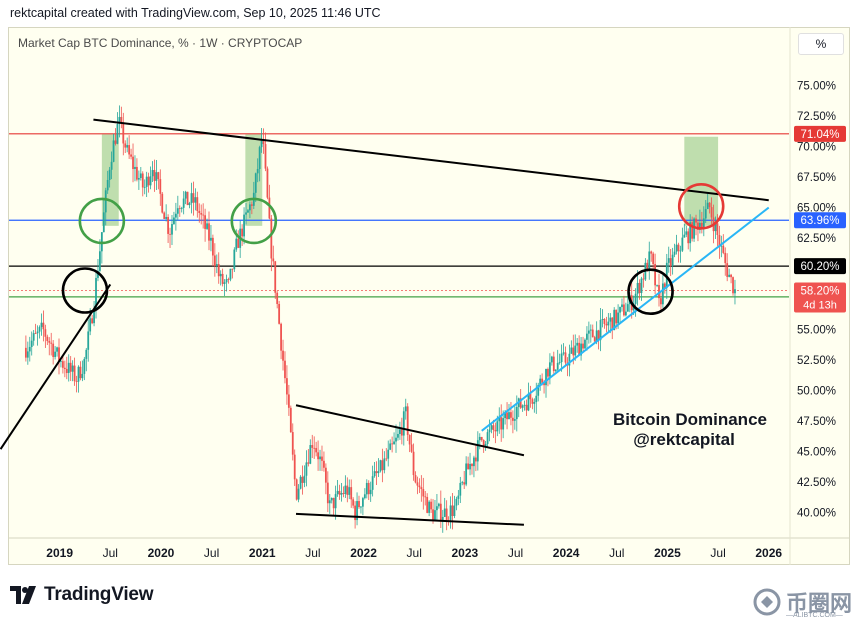 Image resolution: width=860 pixels, height=623 pixels. Describe the element at coordinates (59, 553) in the screenshot. I see `x-tick-label: 2019` at that location.